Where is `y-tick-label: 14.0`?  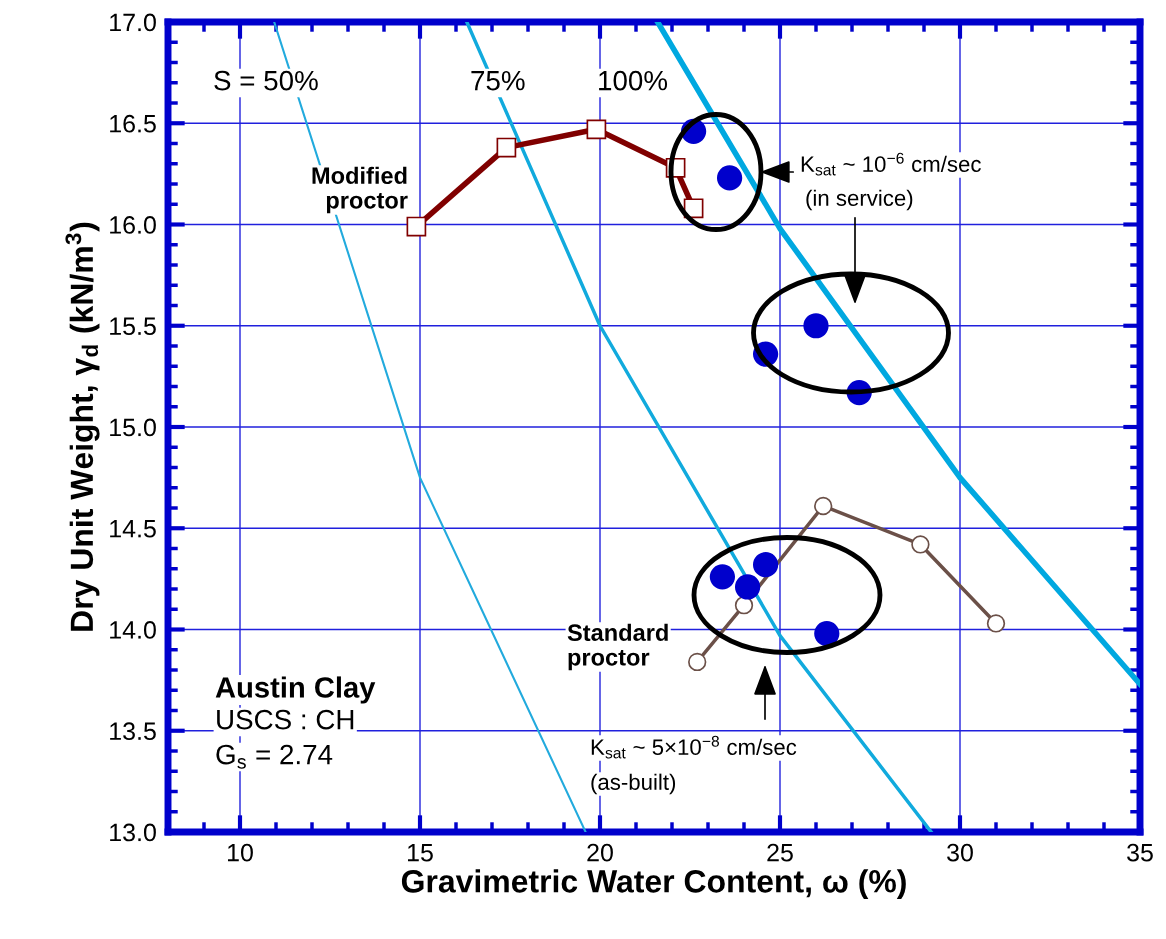 y-tick-label: 14.0 is located at coordinates (133, 630).